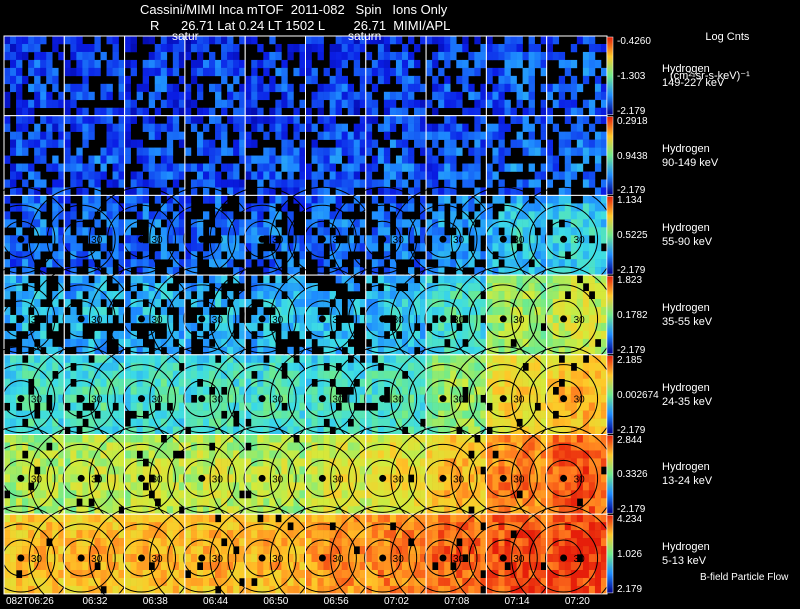  What do you see at coordinates (141, 478) in the screenshot?
I see `saturn-direction-marker` at bounding box center [141, 478].